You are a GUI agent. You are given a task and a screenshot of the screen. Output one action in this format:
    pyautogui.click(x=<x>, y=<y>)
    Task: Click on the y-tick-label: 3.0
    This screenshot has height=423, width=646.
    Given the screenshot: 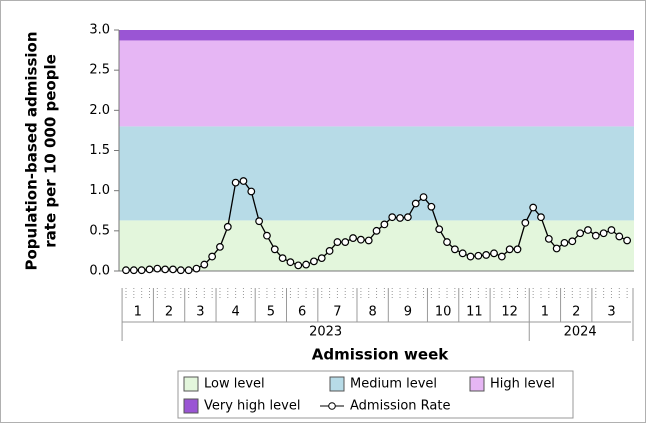 What is the action you would take?
    pyautogui.click(x=99, y=30)
    